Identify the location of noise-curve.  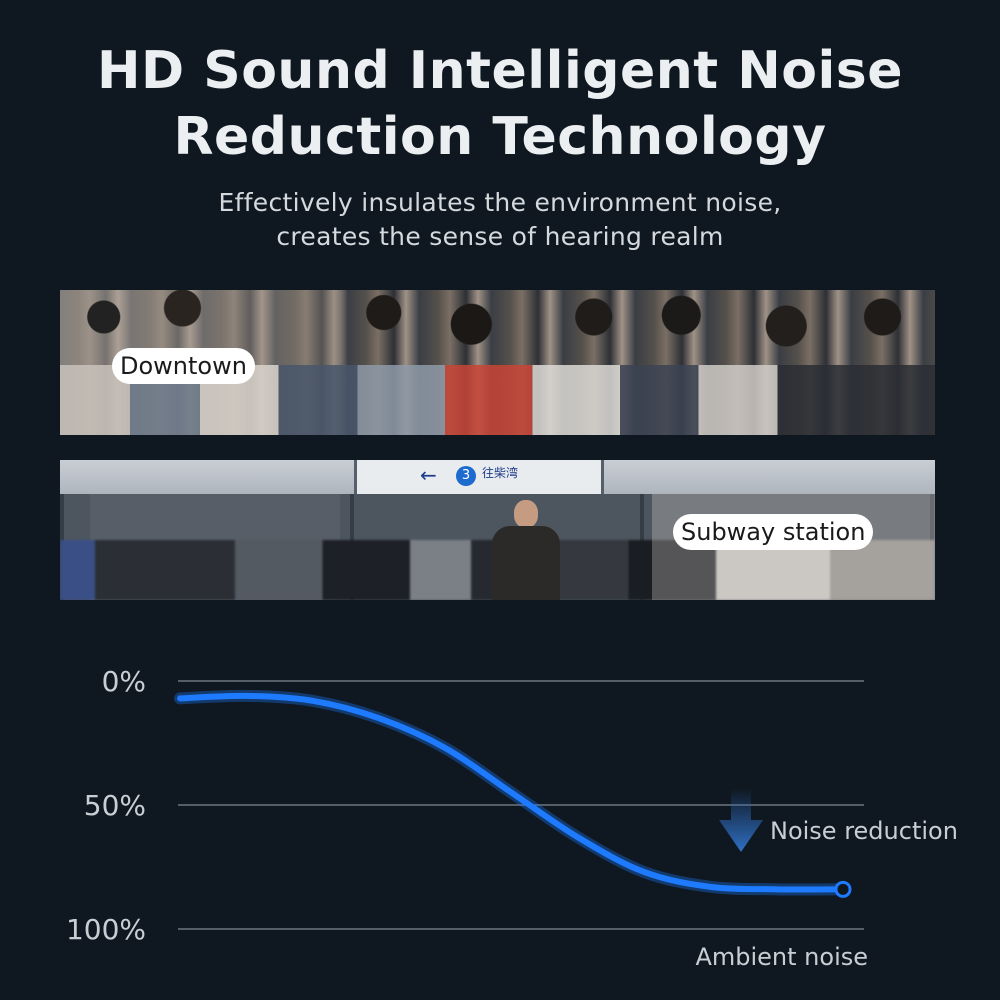
(511, 792).